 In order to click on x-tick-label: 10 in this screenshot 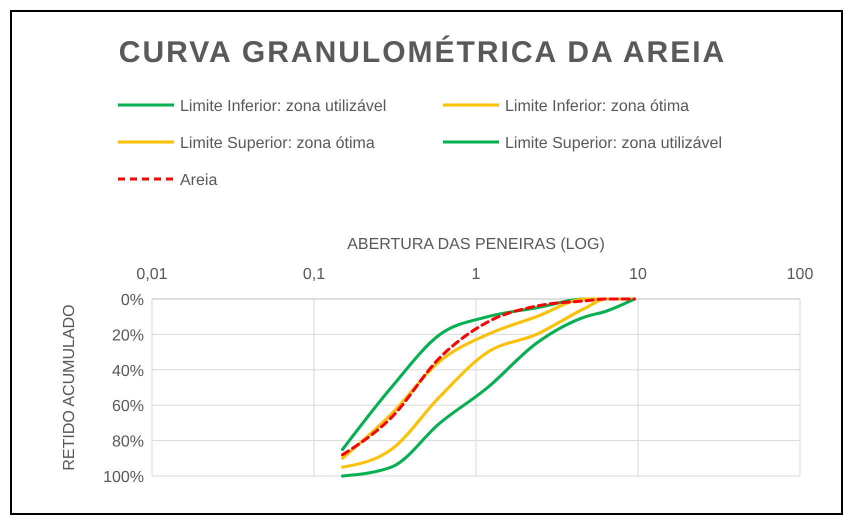, I will do `click(638, 274)`.